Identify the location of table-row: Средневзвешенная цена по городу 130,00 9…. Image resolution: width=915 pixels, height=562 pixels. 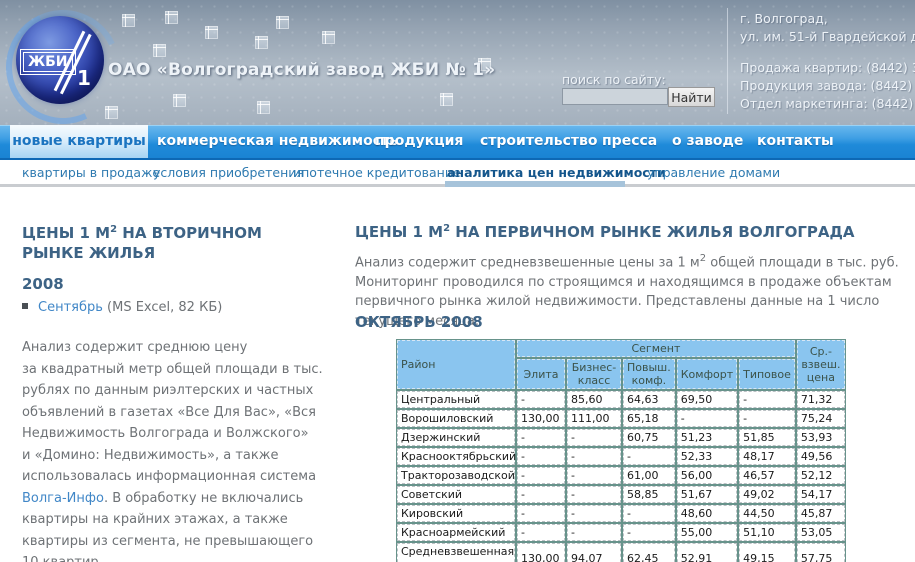
(621, 552).